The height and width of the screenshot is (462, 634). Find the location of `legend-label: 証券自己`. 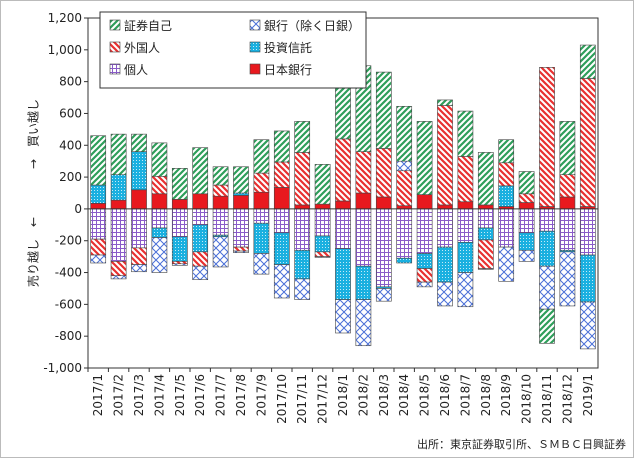

legend-label: 証券自己 is located at coordinates (148, 25).